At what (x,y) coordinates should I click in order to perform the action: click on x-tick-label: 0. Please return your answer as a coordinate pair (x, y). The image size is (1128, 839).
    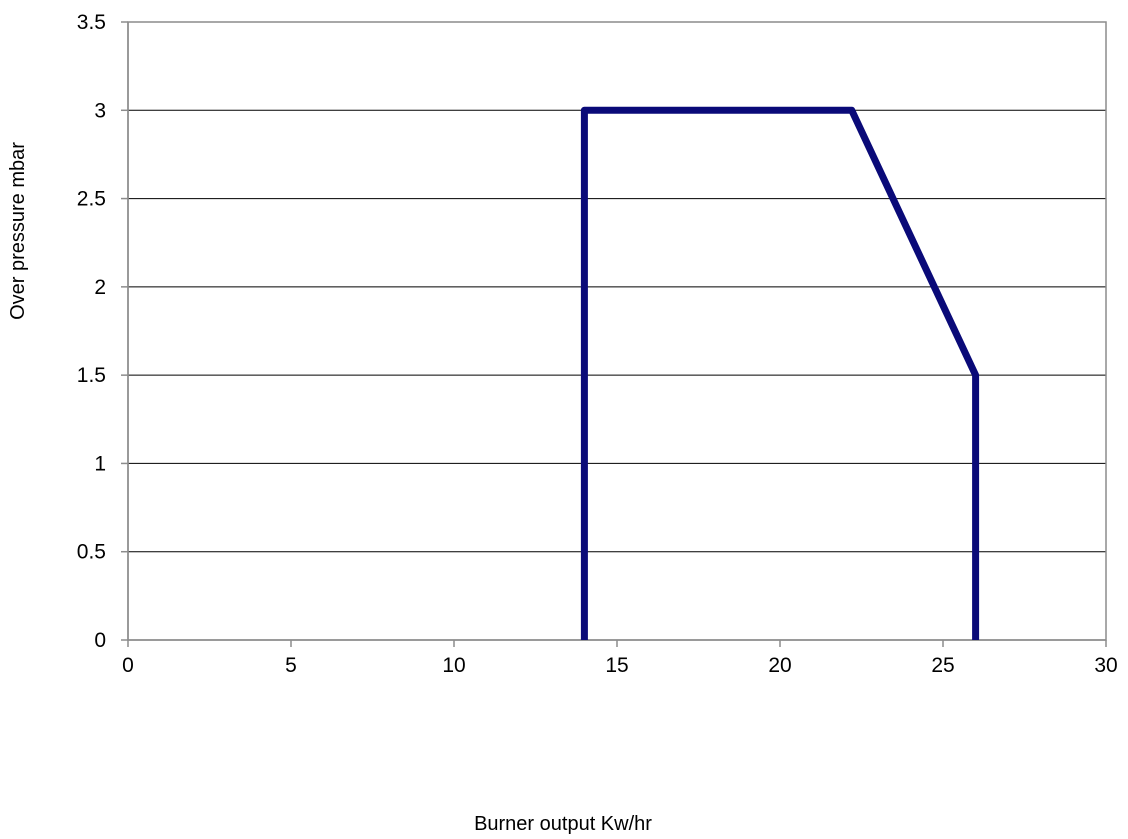
    Looking at the image, I should click on (128, 665).